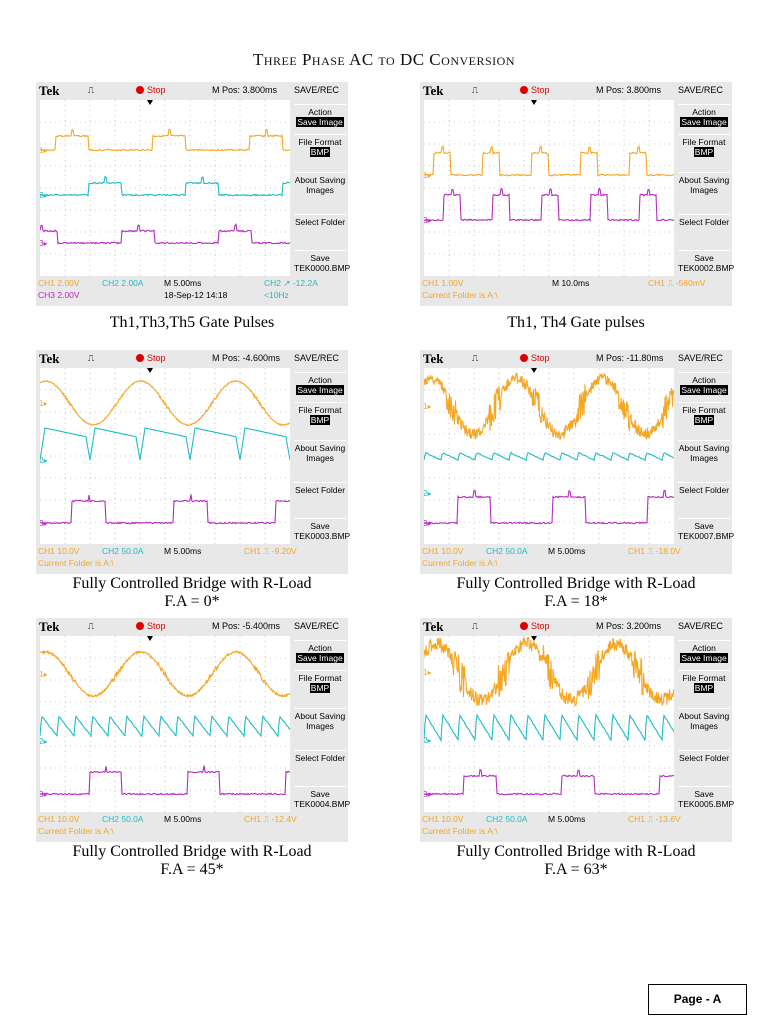 The height and width of the screenshot is (1024, 768). Describe the element at coordinates (706, 797) in the screenshot. I see `menu-save: Save TEK0005.BMP` at that location.